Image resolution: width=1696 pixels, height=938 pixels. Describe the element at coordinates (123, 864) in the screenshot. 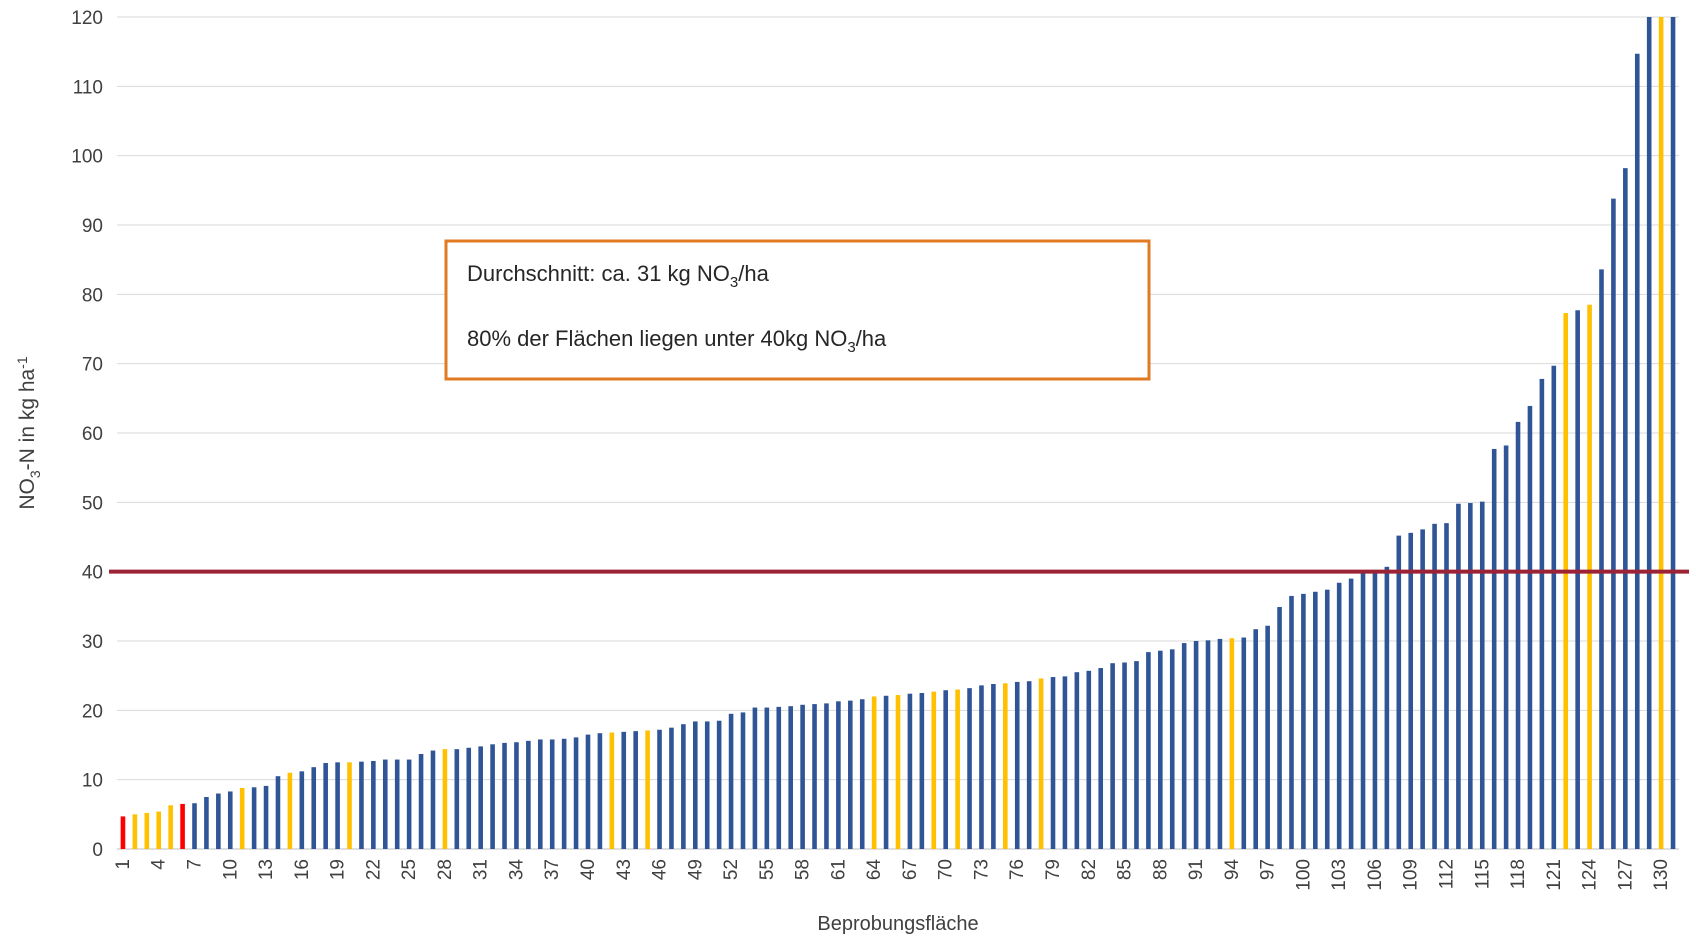

I see `x-tick-label: 1` at that location.